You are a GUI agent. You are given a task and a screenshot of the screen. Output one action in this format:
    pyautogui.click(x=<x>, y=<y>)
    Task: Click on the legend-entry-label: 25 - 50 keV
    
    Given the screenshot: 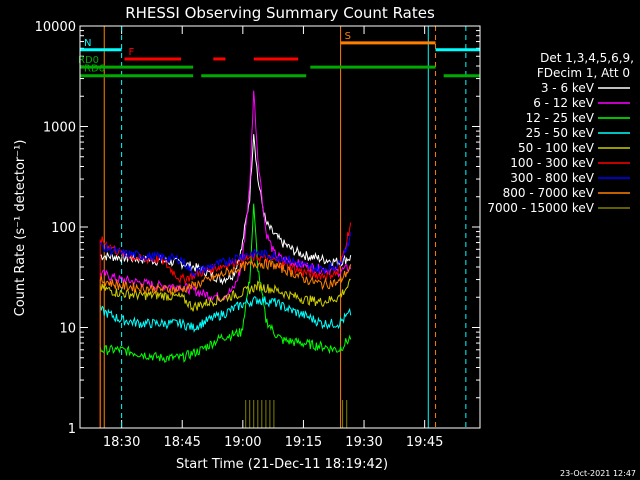 What is the action you would take?
    pyautogui.click(x=560, y=133)
    